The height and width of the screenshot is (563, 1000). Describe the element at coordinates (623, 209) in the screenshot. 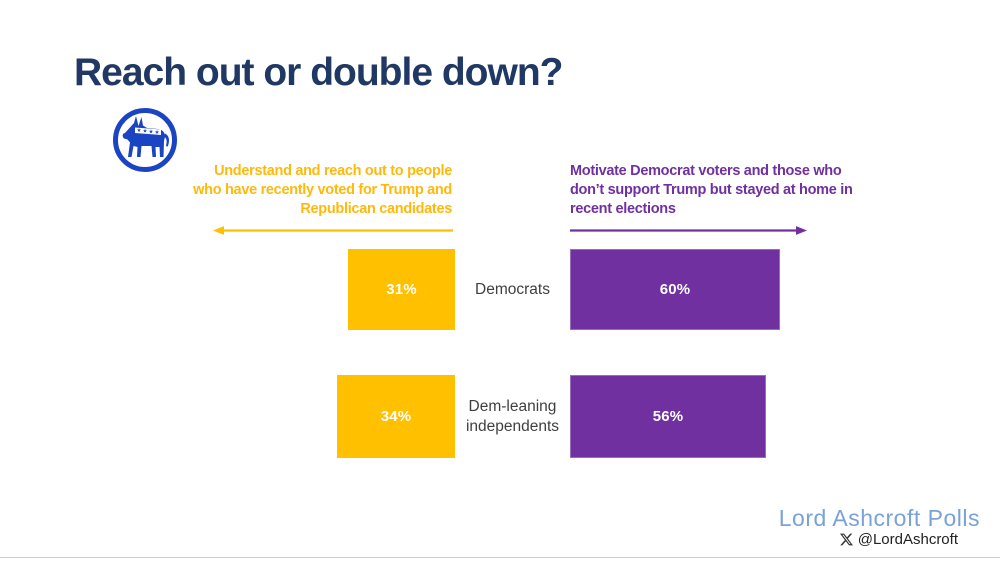

I see `strategy-right-line-3: recent elections` at that location.